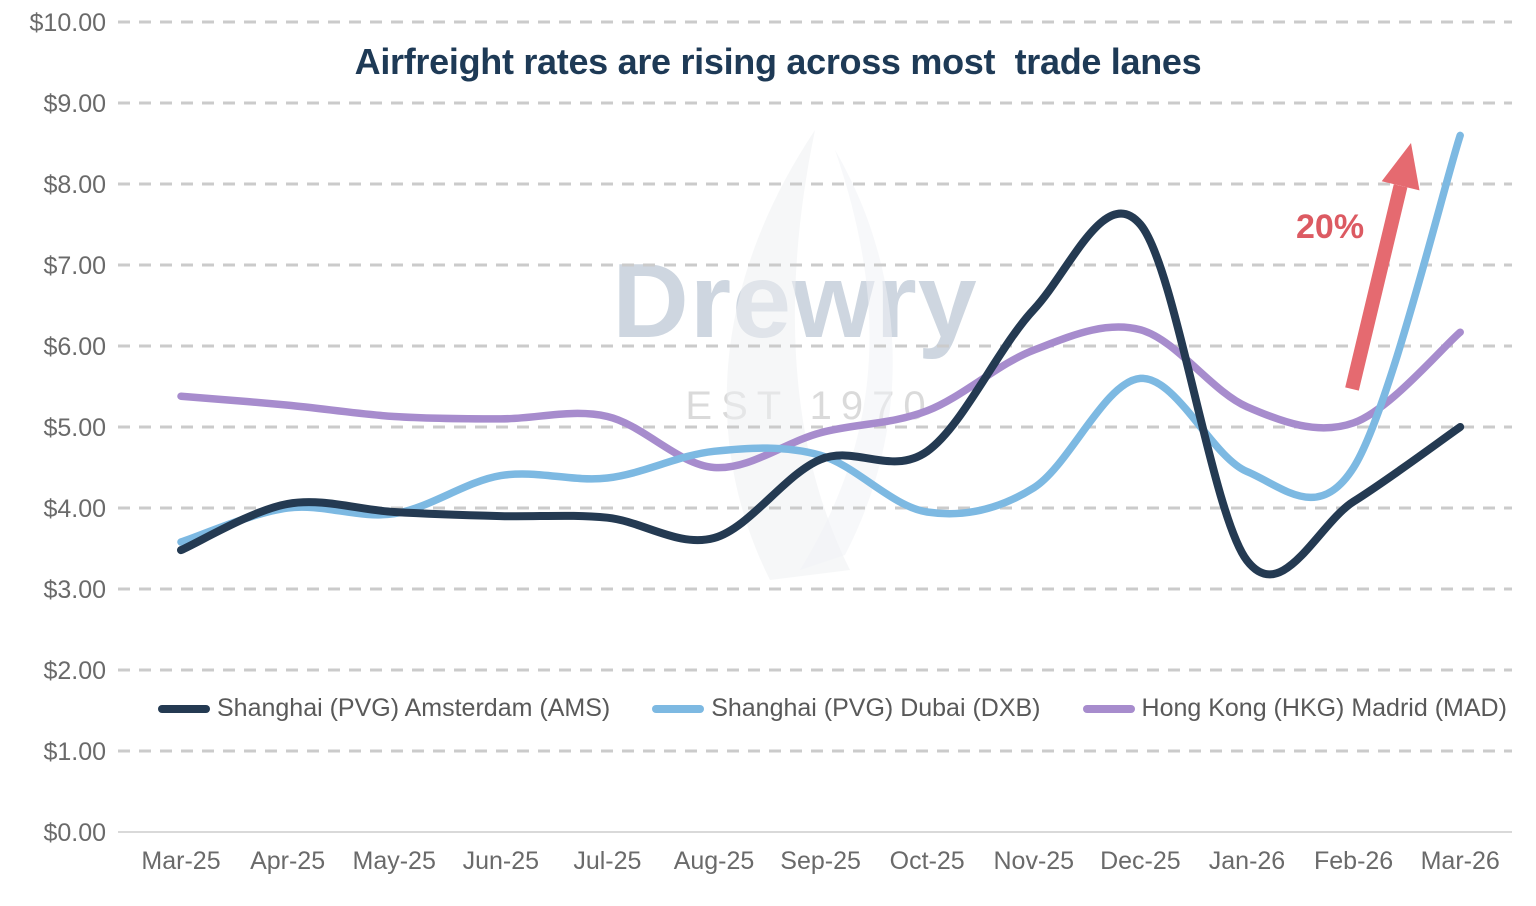 Image resolution: width=1536 pixels, height=906 pixels. Describe the element at coordinates (820, 861) in the screenshot. I see `x-tick-label: Sep-25` at that location.